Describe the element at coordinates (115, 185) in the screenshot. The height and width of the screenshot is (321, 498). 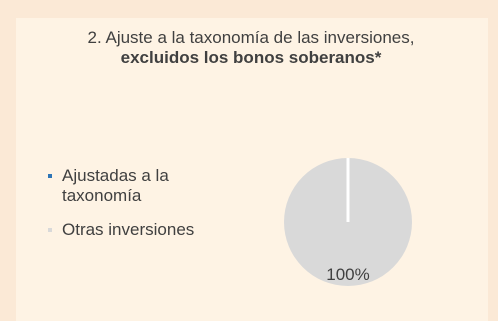
I see `legend-label-aligned: Ajustadas a la taxonomía` at that location.